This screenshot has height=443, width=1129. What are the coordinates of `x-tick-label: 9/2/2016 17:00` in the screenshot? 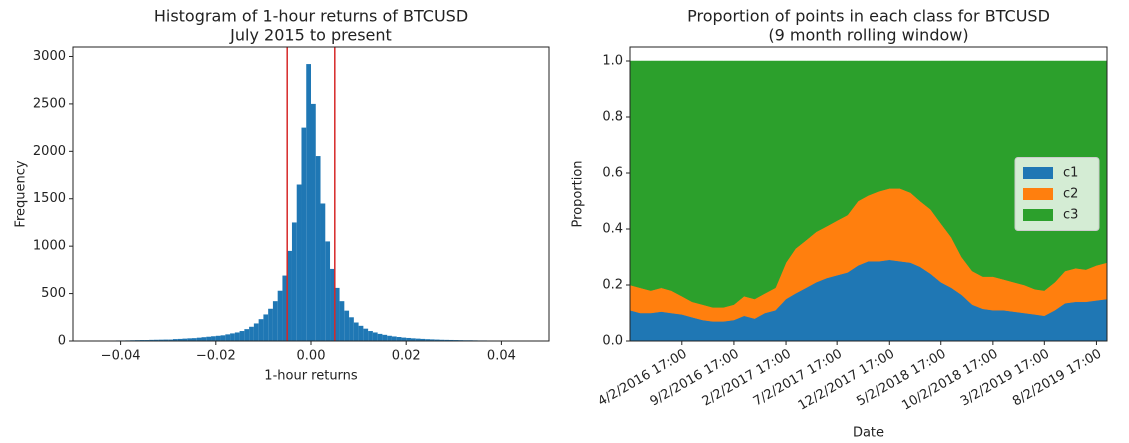 It's located at (695, 378).